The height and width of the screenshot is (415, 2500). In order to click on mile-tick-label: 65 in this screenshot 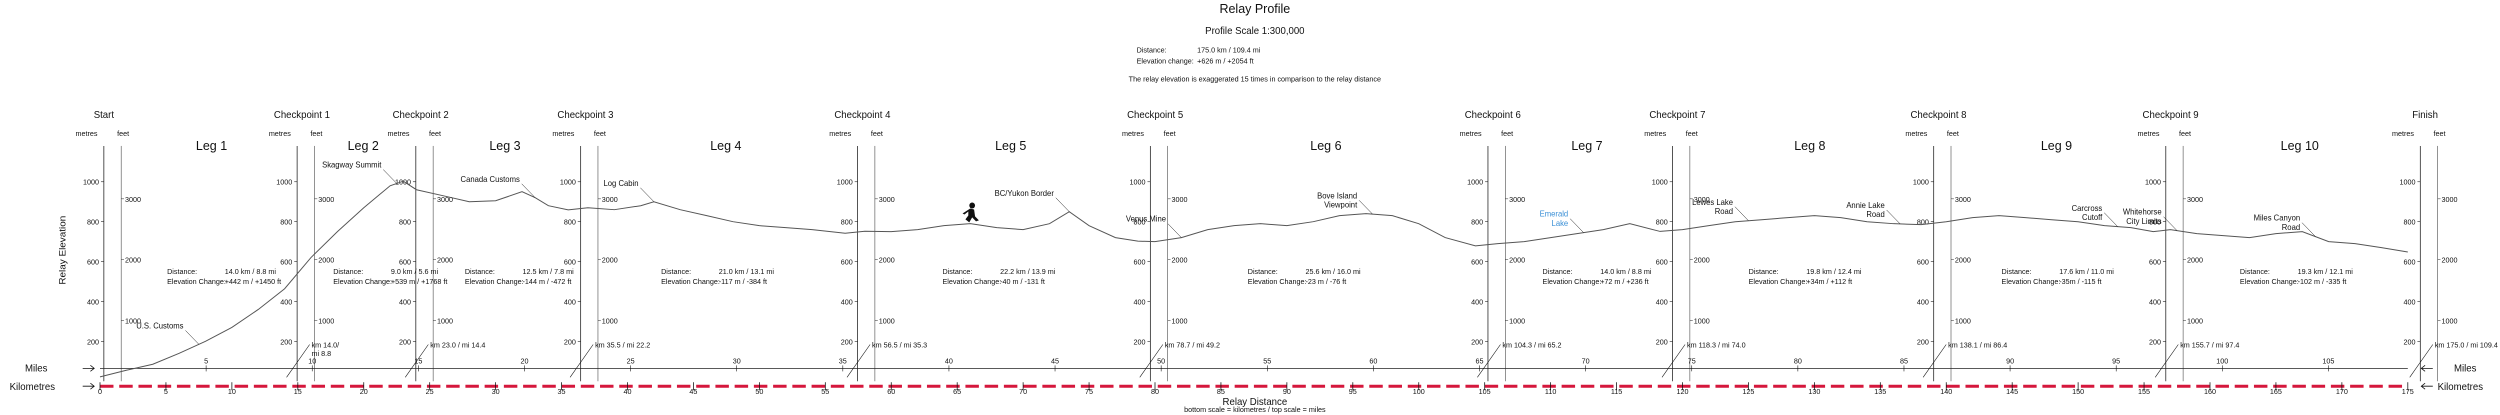, I will do `click(1480, 360)`.